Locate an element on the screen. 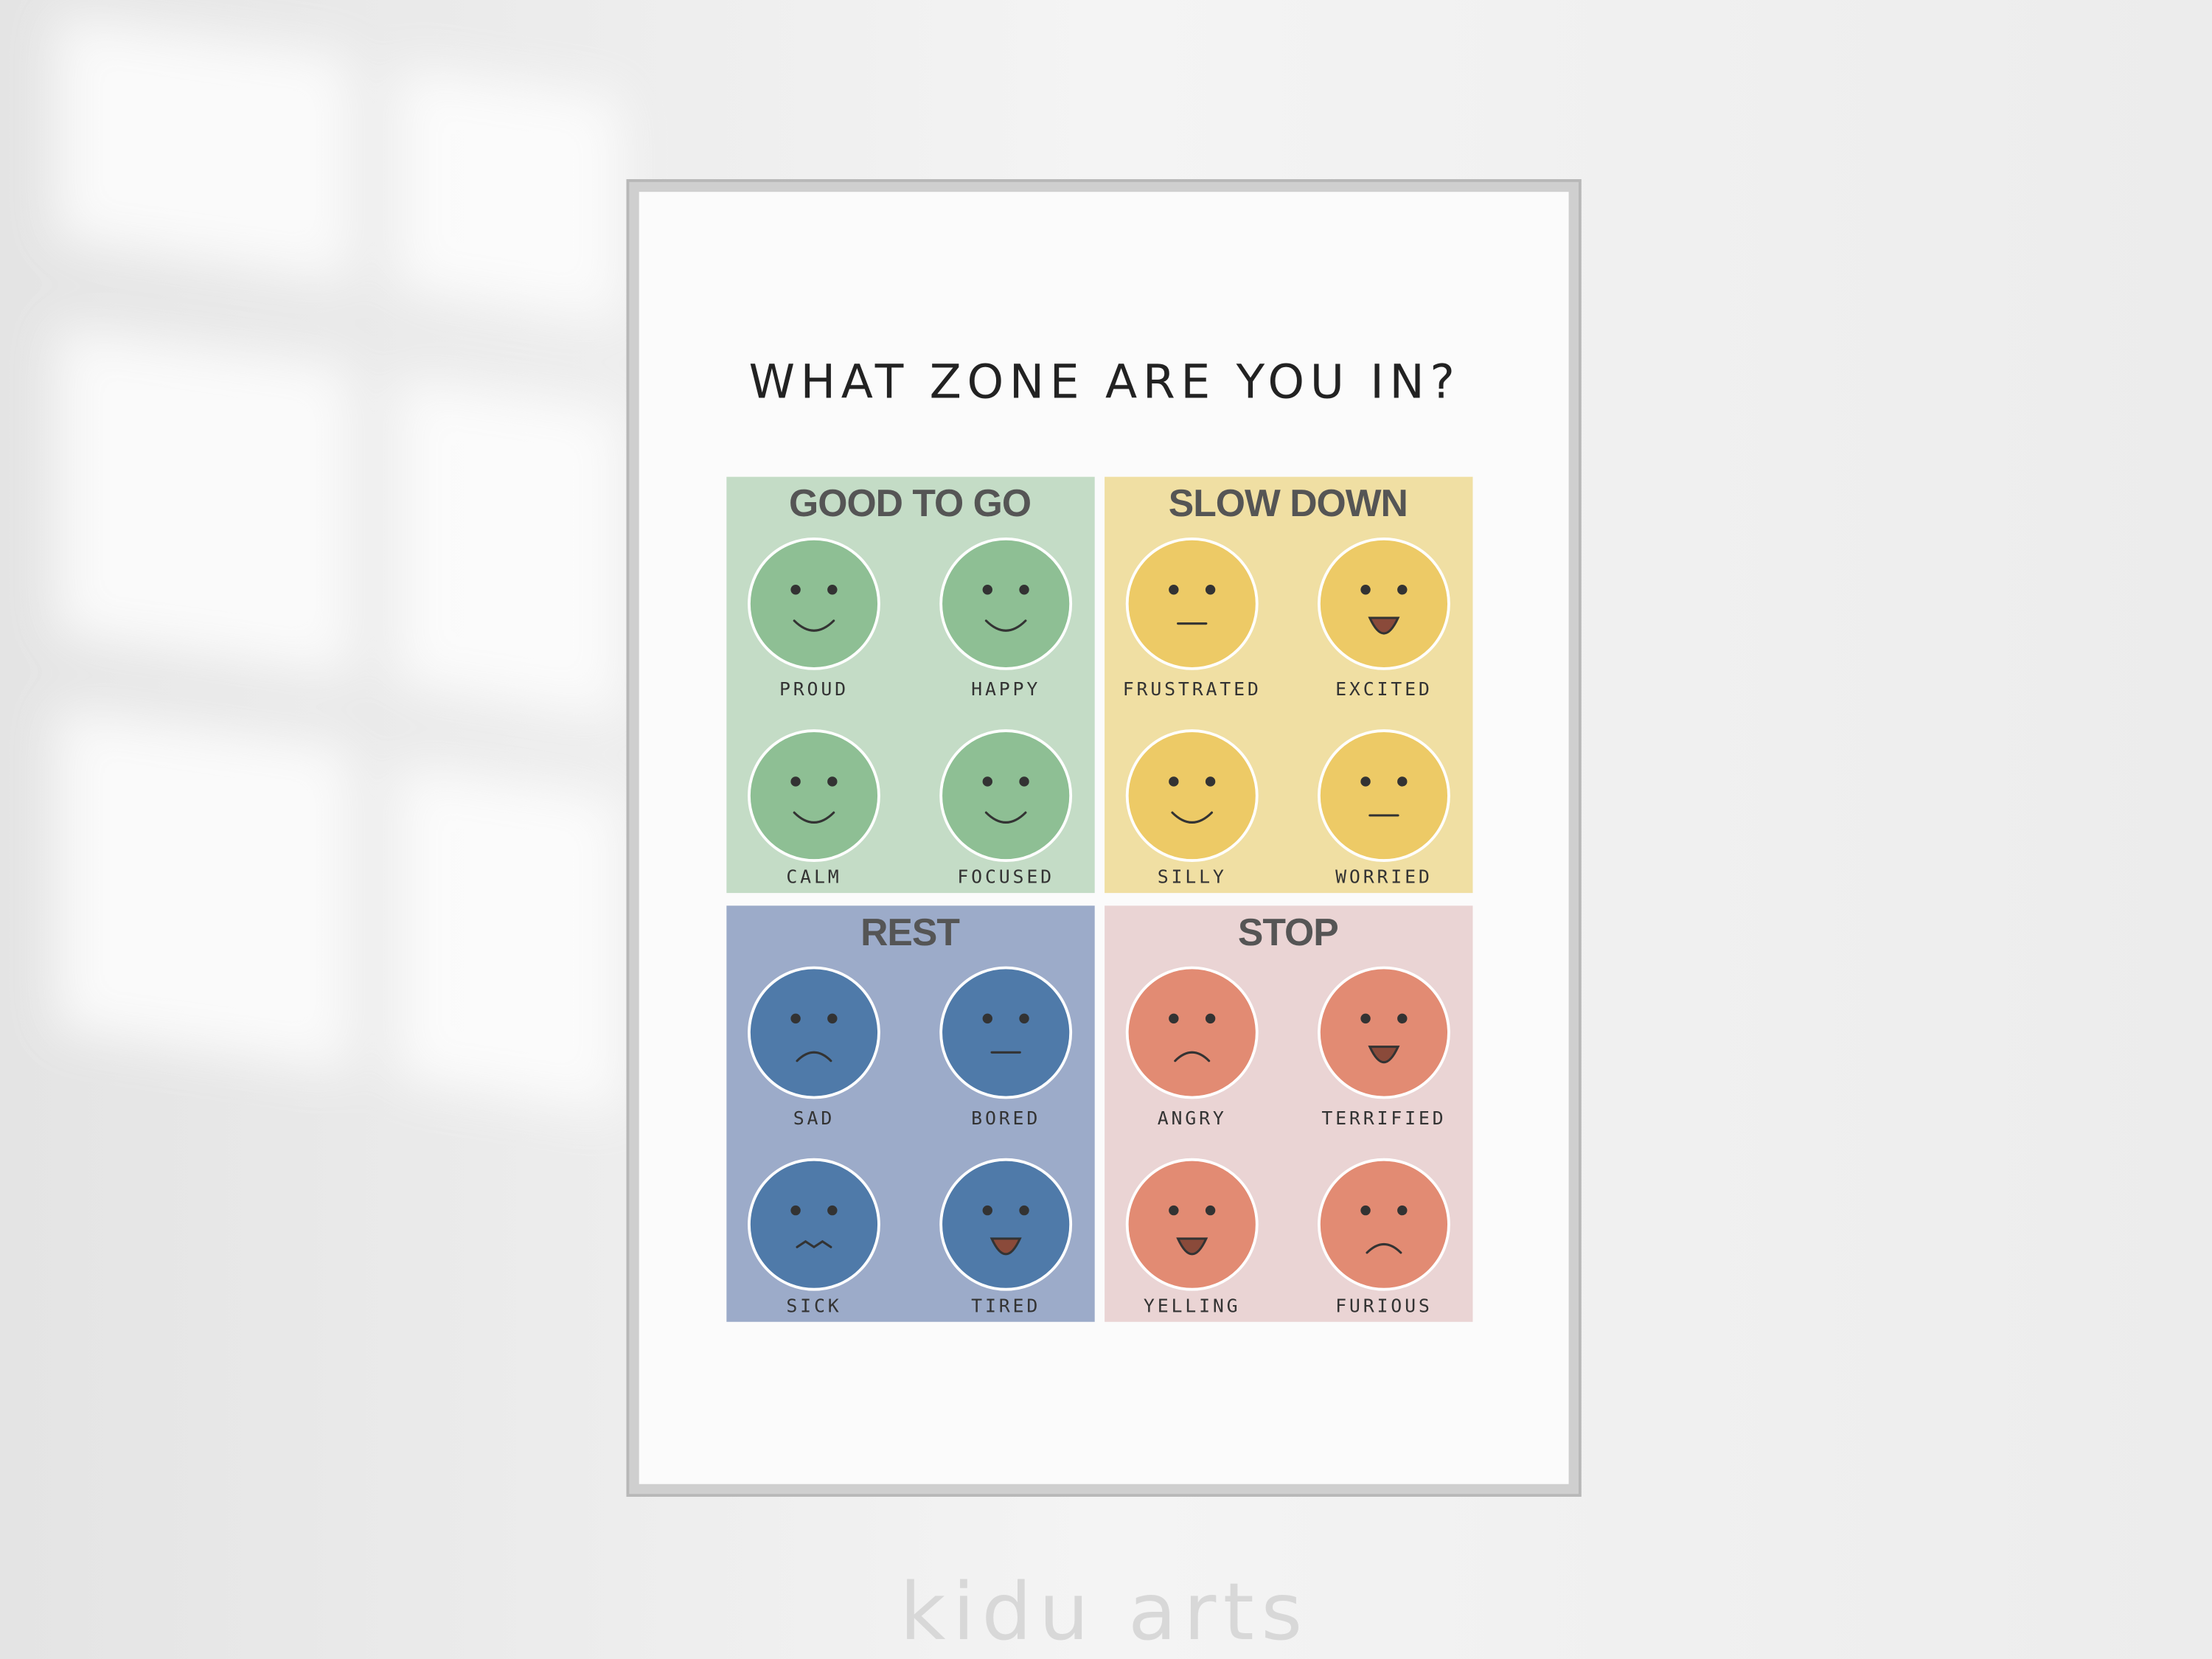 The height and width of the screenshot is (1659, 2212). emotion-label: YELLING is located at coordinates (1192, 1305).